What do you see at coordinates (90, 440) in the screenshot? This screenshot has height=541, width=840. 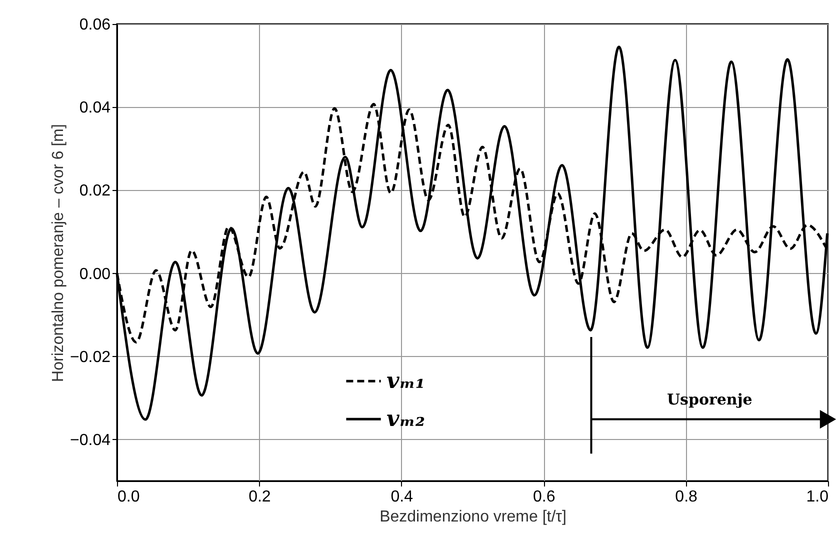 I see `y-tick-label: −0.04` at bounding box center [90, 440].